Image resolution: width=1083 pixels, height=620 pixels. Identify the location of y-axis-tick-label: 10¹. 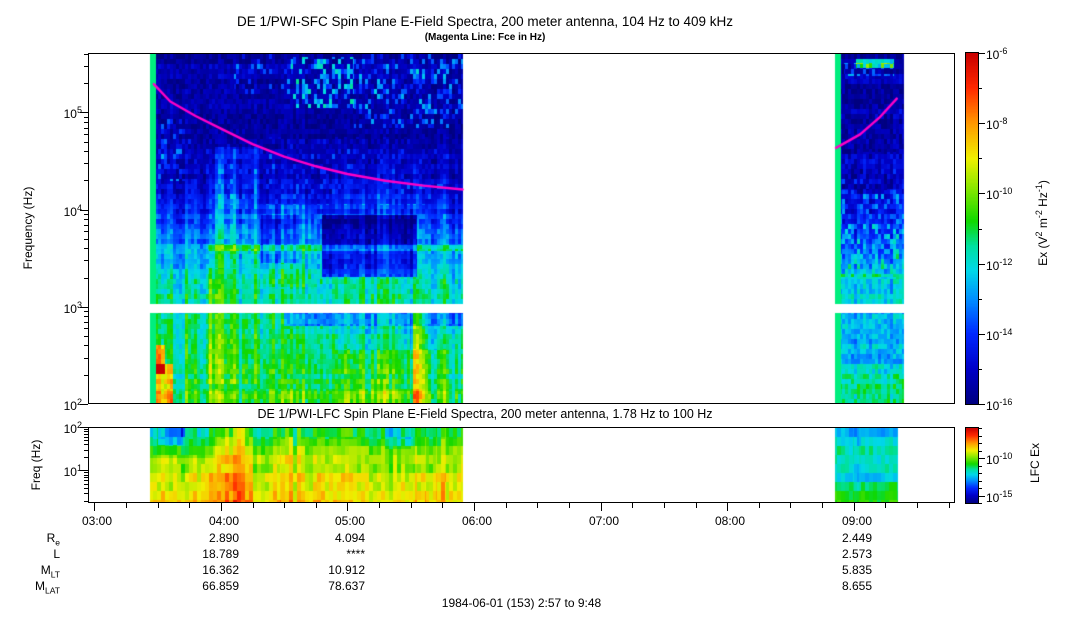
(72, 471).